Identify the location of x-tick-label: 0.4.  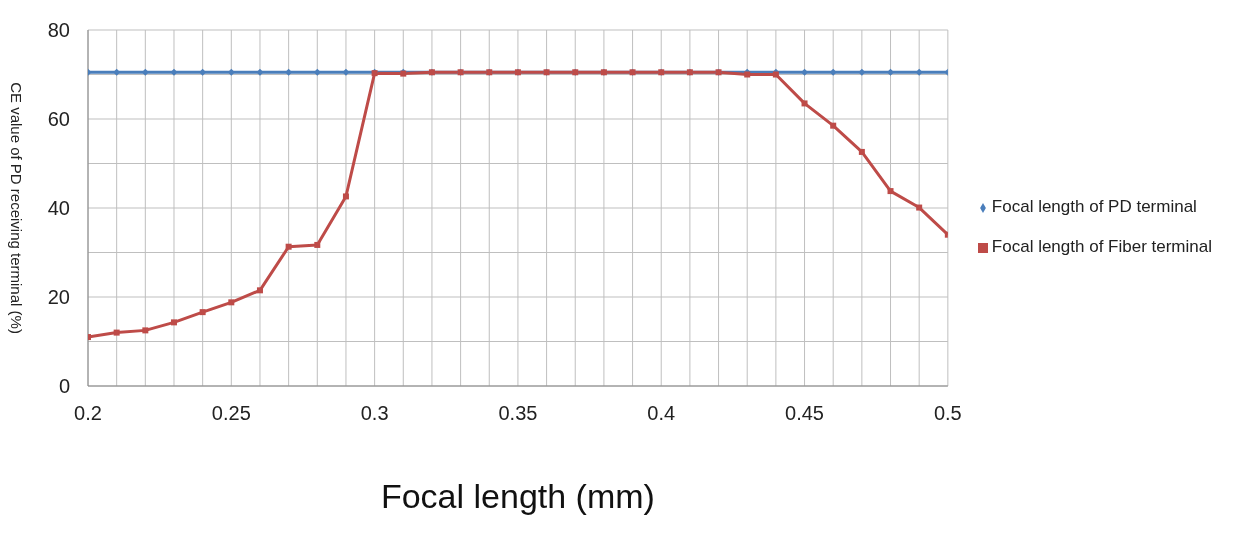
(661, 413).